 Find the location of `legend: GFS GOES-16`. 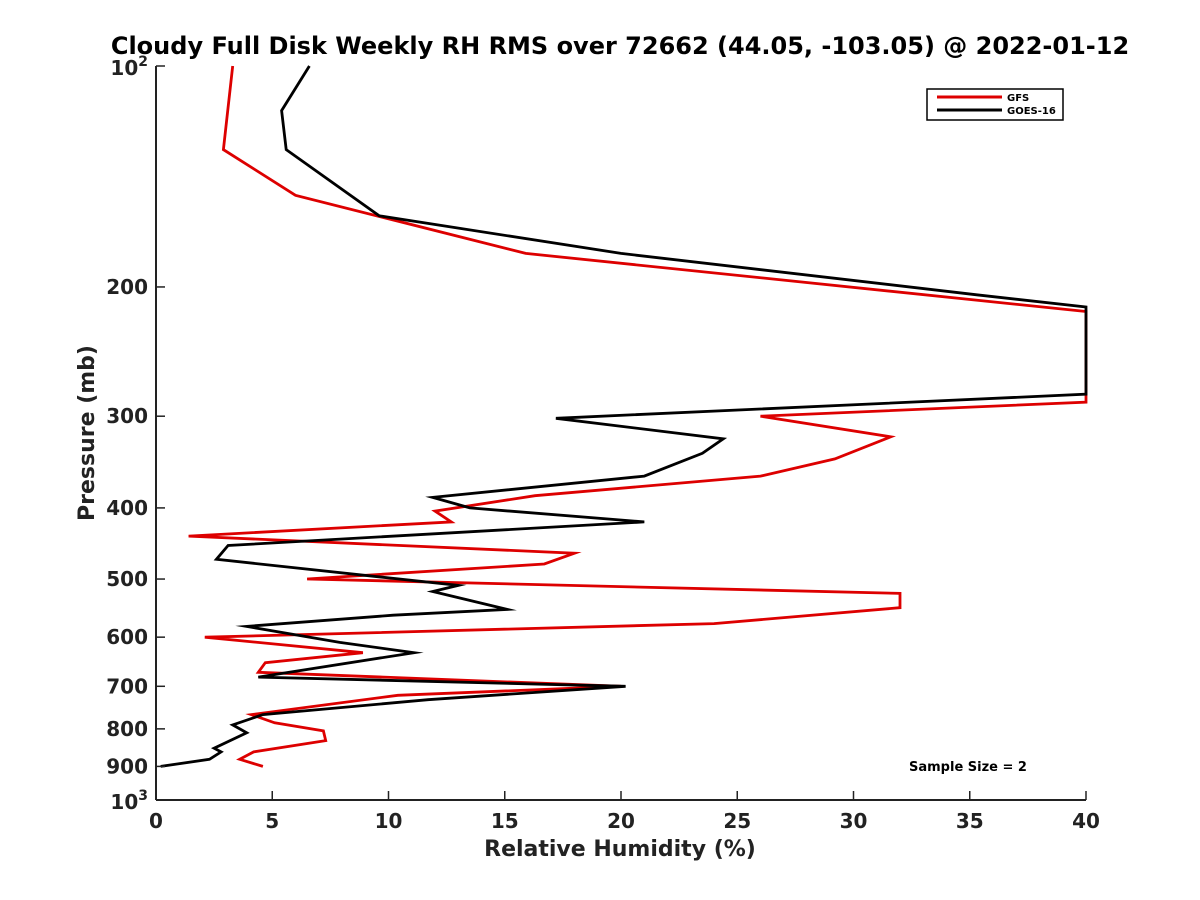

legend: GFS GOES-16 is located at coordinates (995, 104).